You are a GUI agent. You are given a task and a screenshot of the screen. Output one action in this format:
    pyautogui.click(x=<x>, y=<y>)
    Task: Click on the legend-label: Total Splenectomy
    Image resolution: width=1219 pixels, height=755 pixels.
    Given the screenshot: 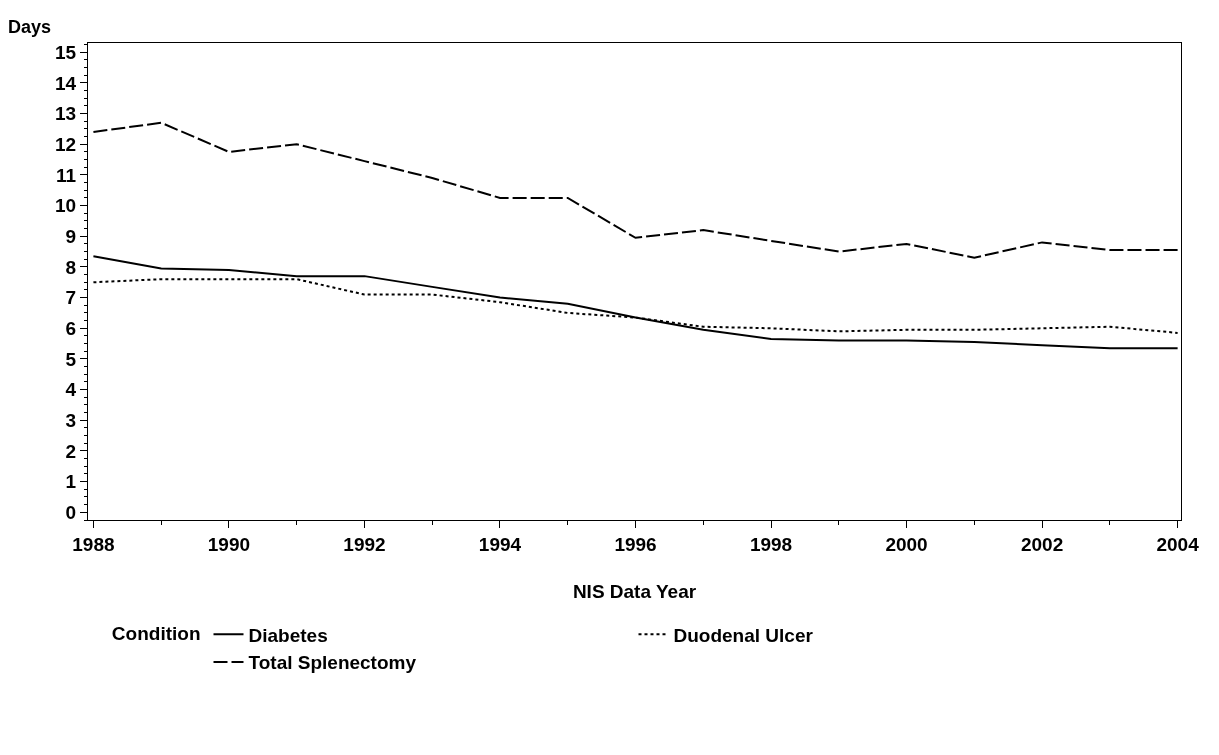 What is the action you would take?
    pyautogui.click(x=332, y=663)
    